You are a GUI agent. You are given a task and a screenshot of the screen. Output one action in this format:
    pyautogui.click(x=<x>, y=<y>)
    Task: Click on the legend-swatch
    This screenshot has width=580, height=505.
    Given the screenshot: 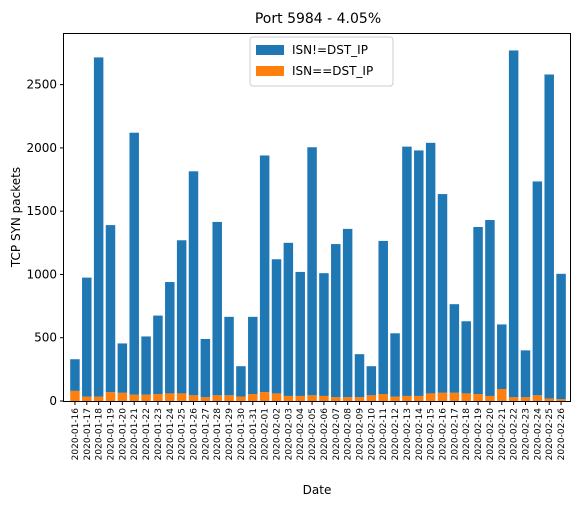 What is the action you would take?
    pyautogui.click(x=270, y=71)
    